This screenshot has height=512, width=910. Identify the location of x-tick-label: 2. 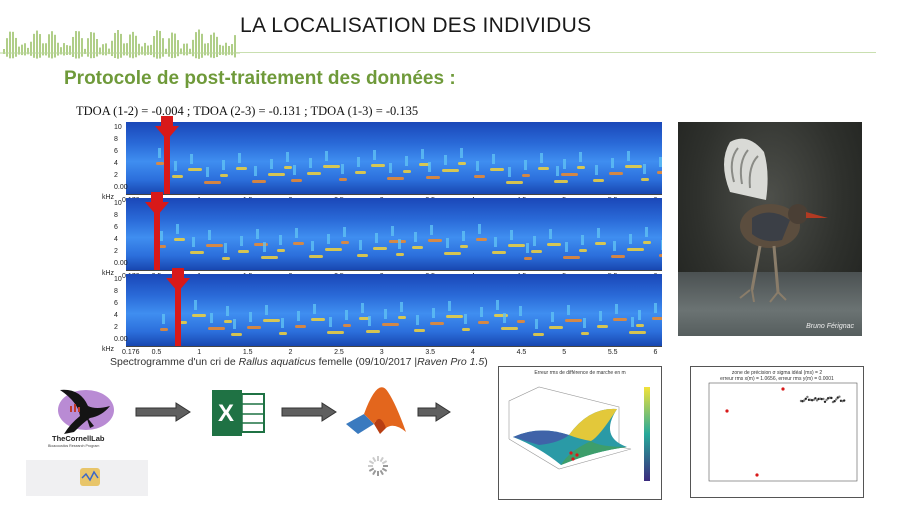
(290, 352).